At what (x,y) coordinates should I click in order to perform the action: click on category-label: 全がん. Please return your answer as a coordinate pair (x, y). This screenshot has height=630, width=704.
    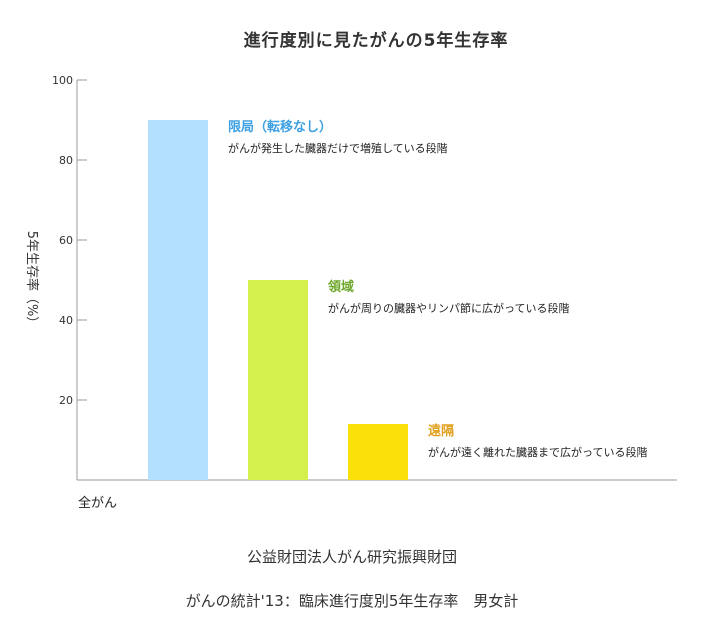
    Looking at the image, I should click on (97, 503).